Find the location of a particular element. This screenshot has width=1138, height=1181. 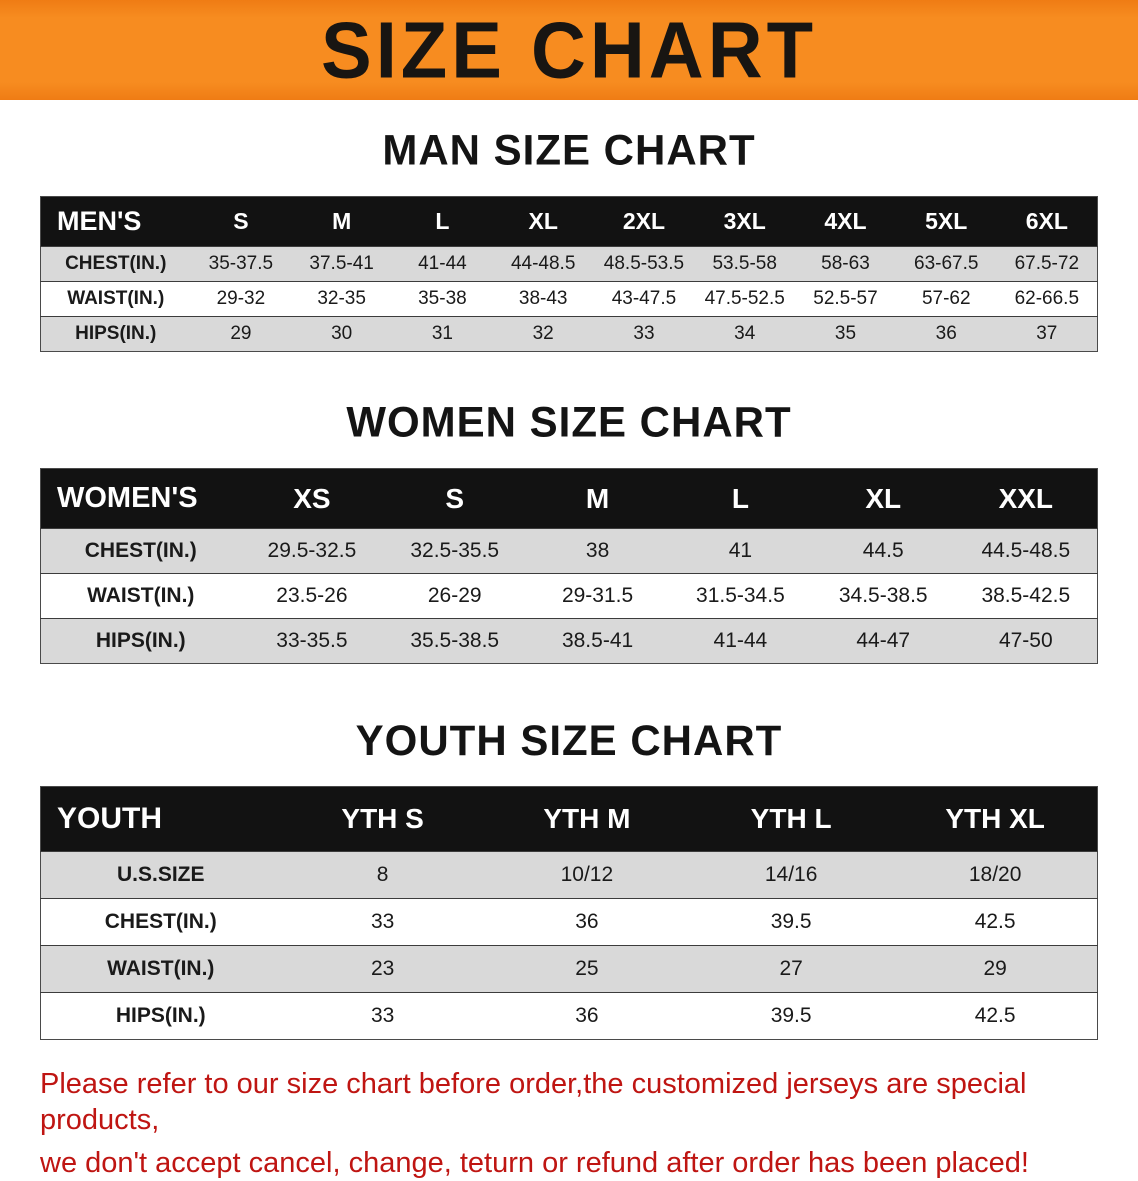

size-value: 37.5-41 is located at coordinates (341, 263).